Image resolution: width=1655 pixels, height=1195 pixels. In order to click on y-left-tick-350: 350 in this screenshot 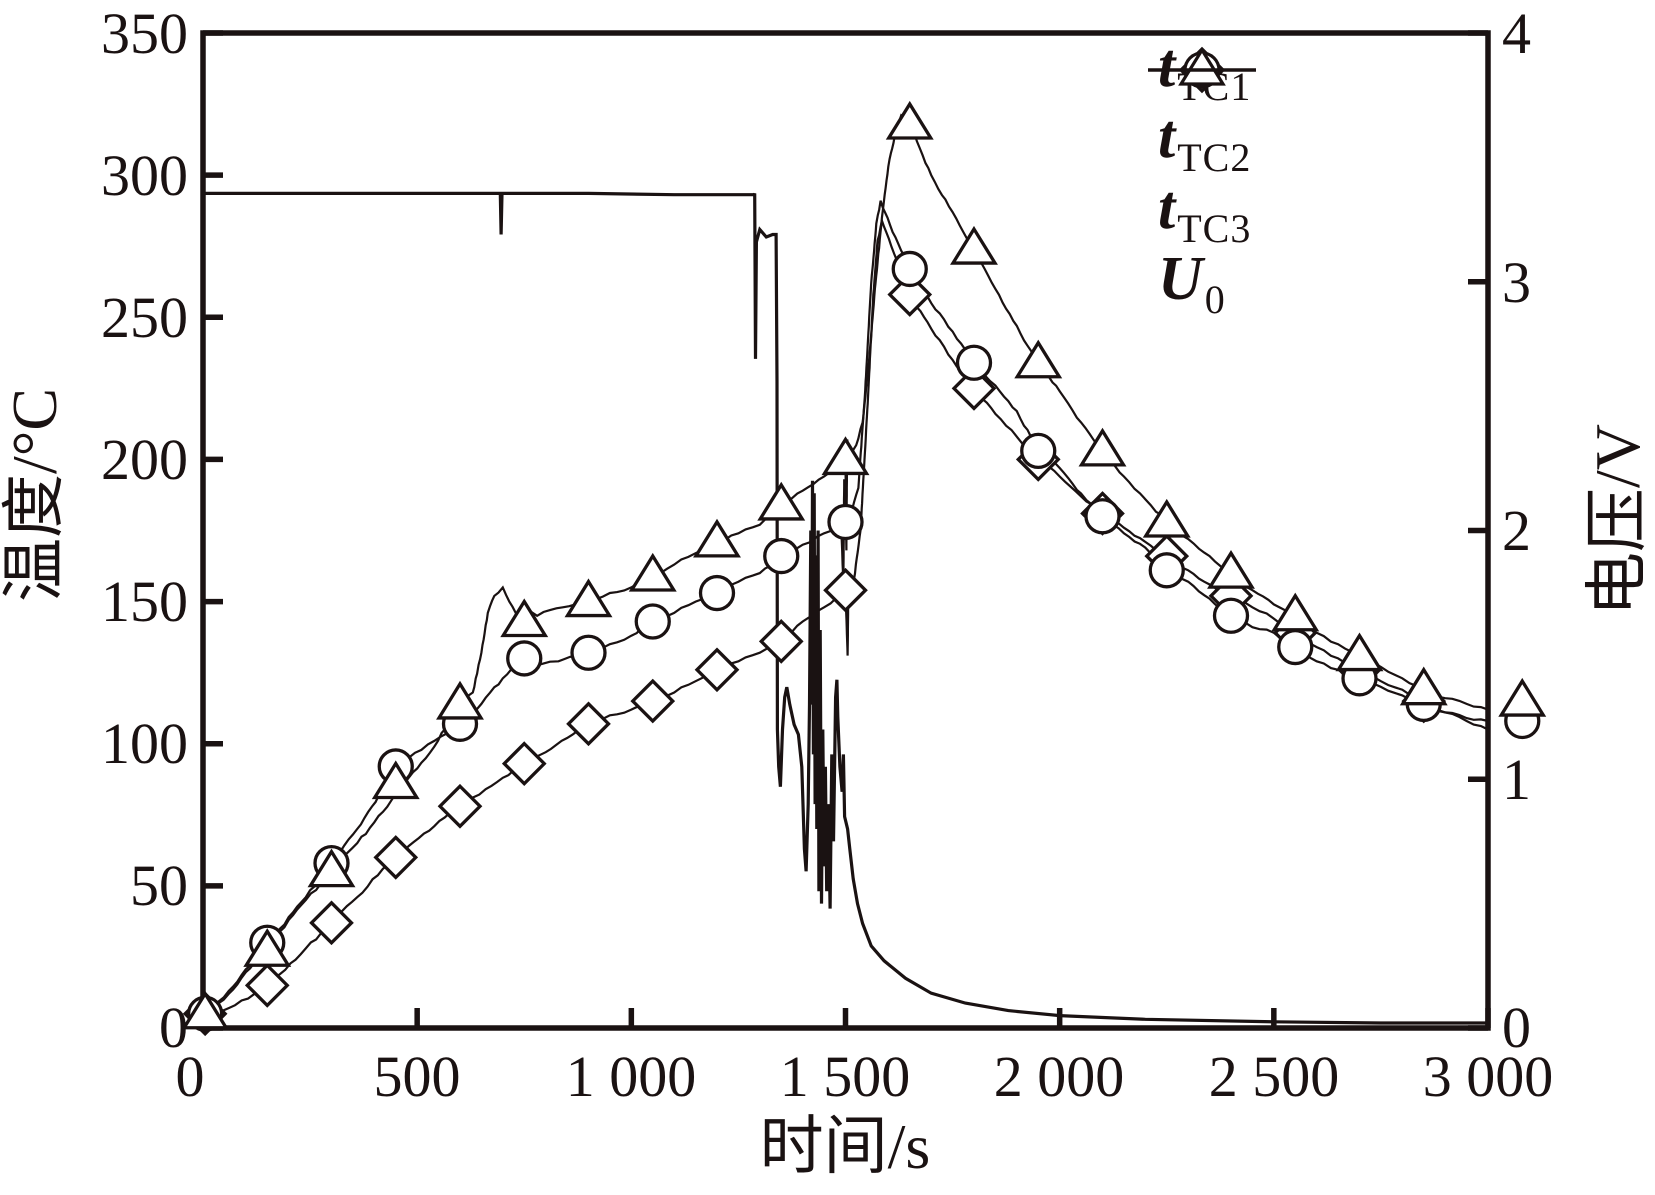, I will do `click(144, 33)`.